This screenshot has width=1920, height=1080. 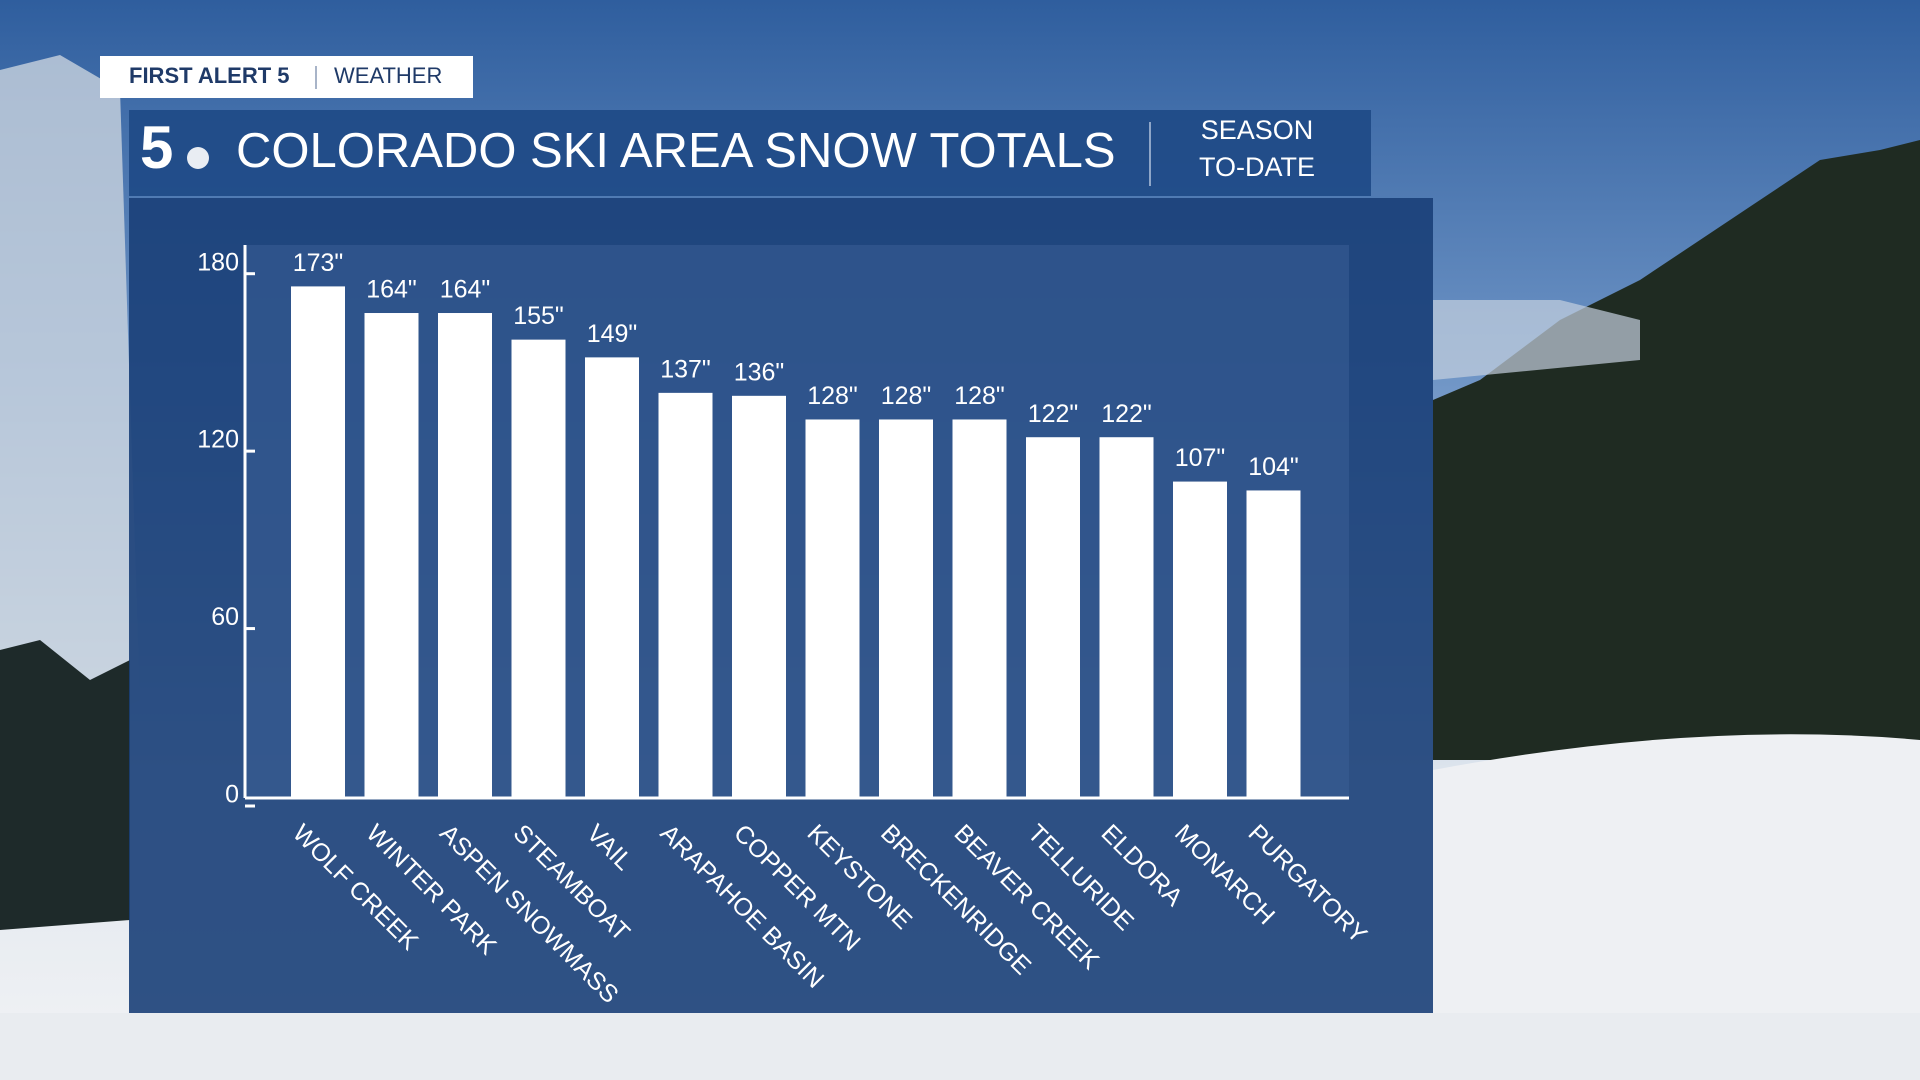 I want to click on brand: FIRST ALERT 5, so click(x=209, y=75).